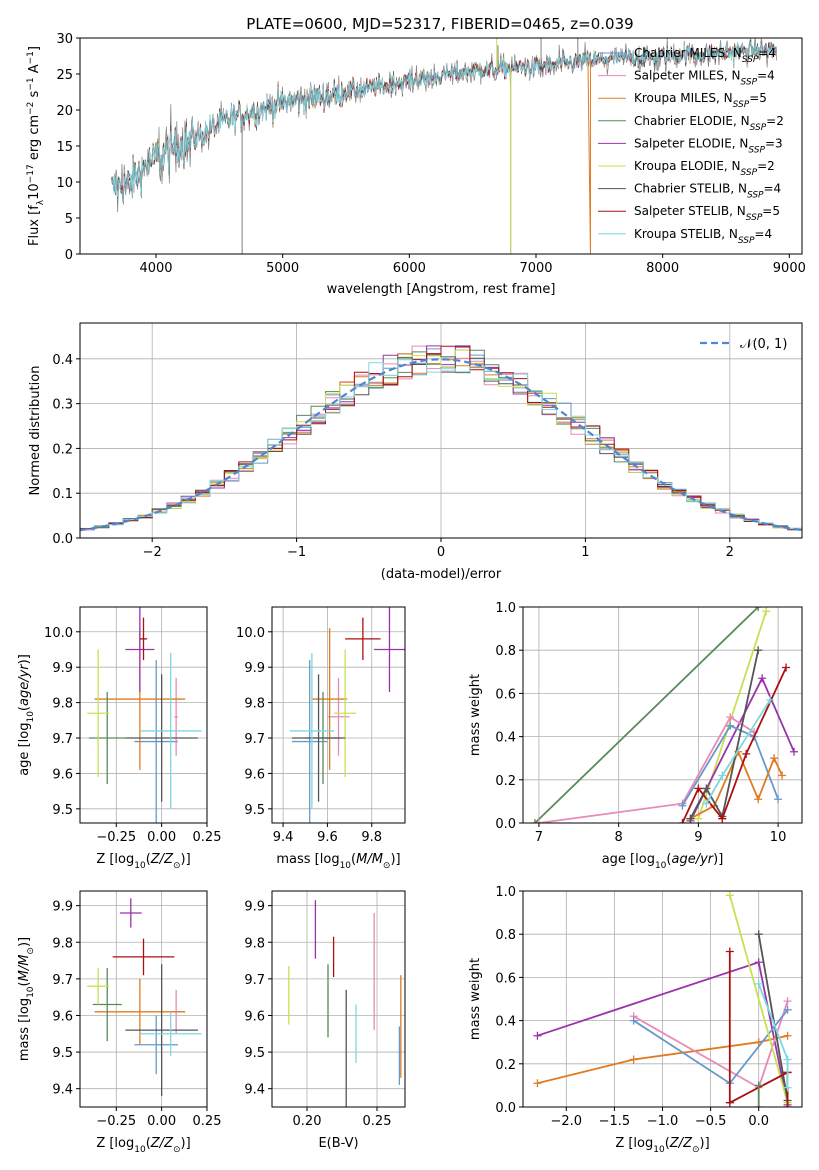 The height and width of the screenshot is (1170, 819). Describe the element at coordinates (62, 405) in the screenshot. I see `y-tick-label: 0.3` at that location.